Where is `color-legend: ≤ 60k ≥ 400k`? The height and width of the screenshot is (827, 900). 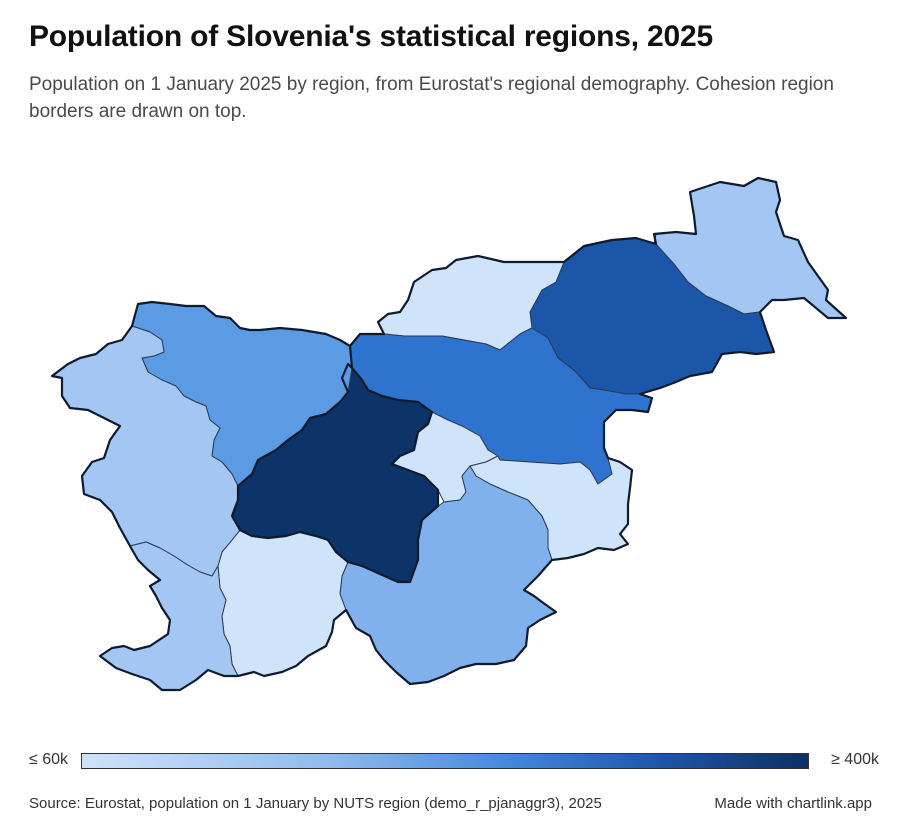 color-legend: ≤ 60k ≥ 400k is located at coordinates (454, 762).